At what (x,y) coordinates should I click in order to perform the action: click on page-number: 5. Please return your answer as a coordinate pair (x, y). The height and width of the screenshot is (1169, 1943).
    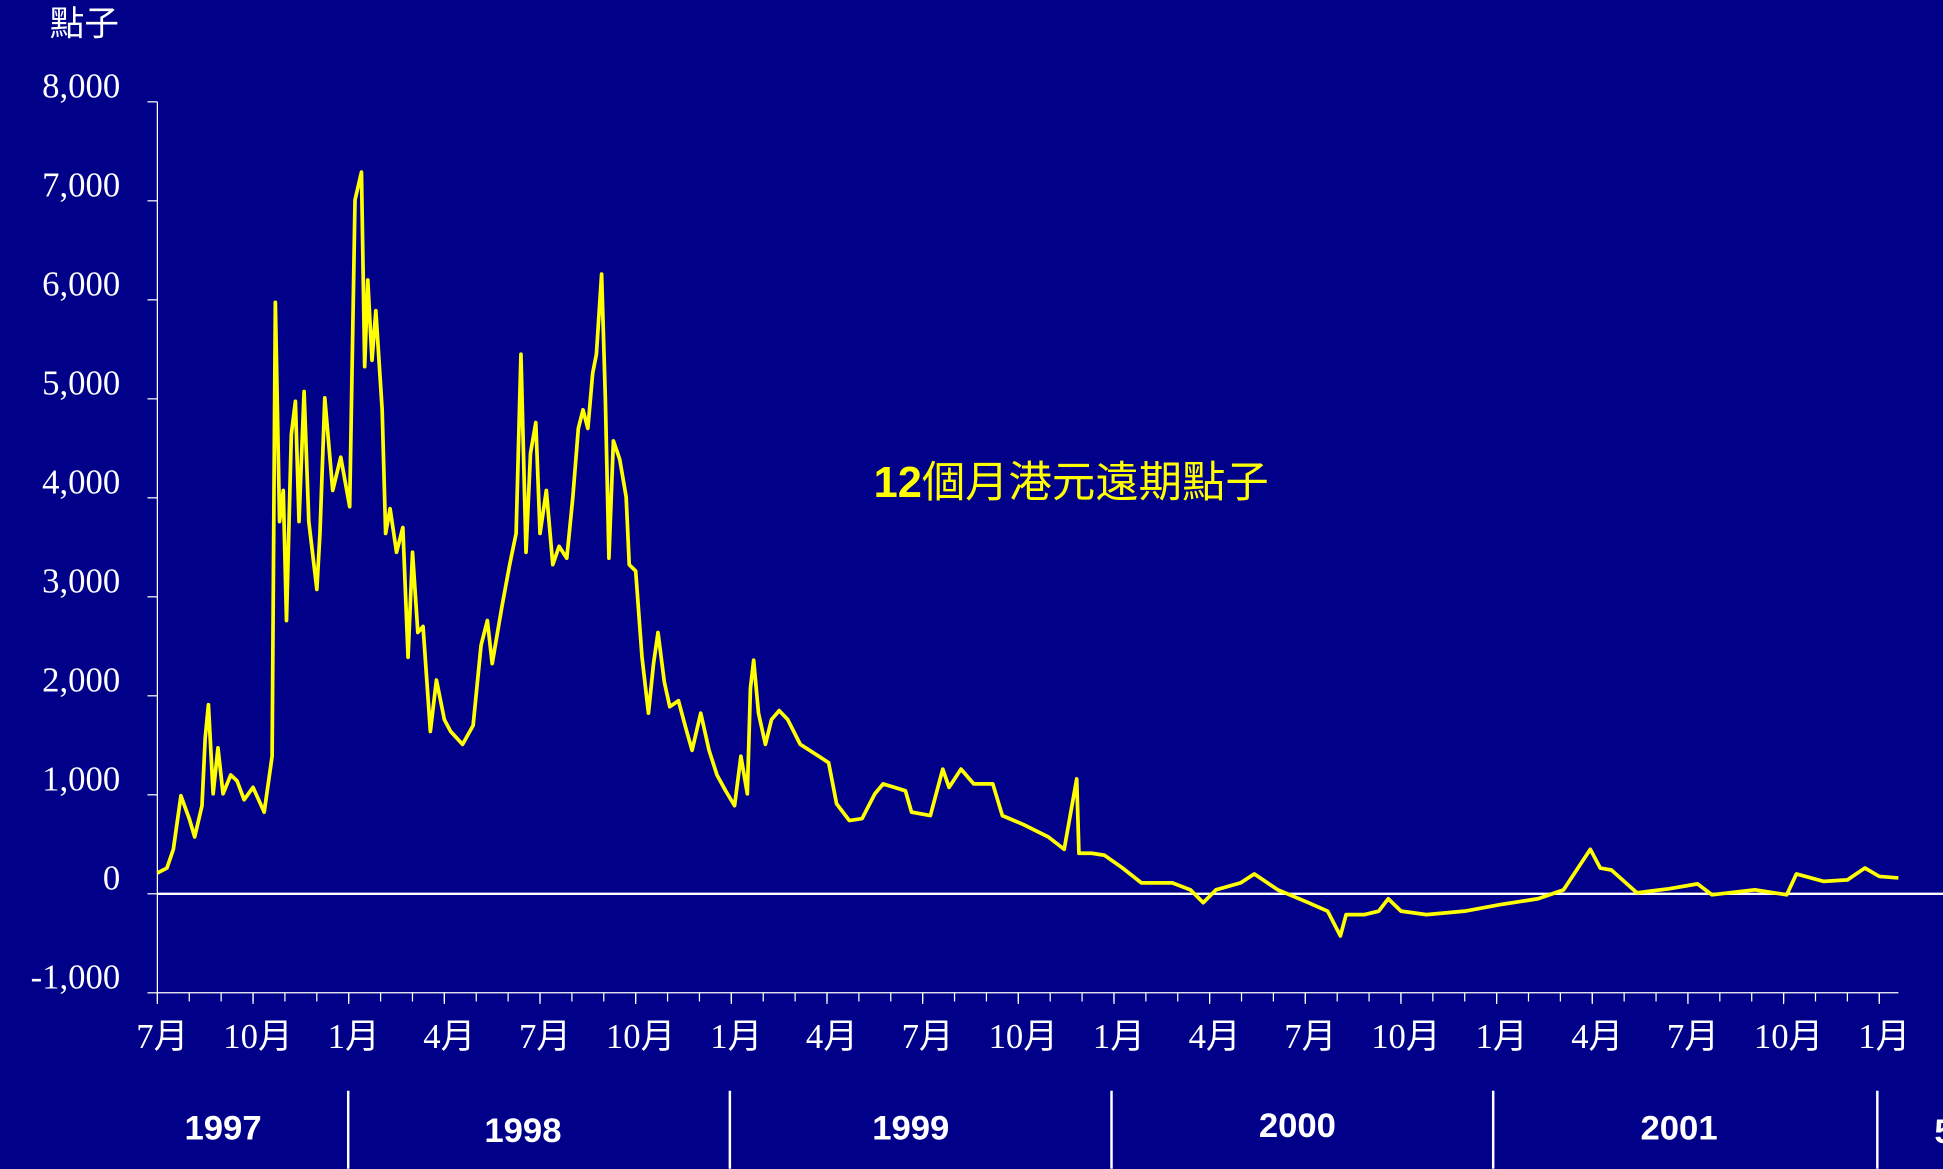
    Looking at the image, I should click on (1938, 1132).